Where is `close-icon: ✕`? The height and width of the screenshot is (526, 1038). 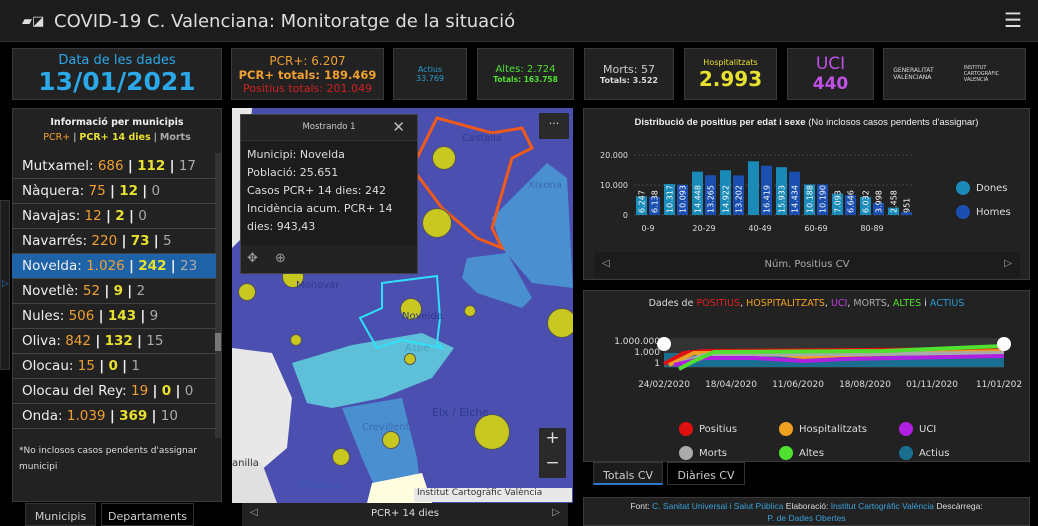 close-icon: ✕ is located at coordinates (398, 127).